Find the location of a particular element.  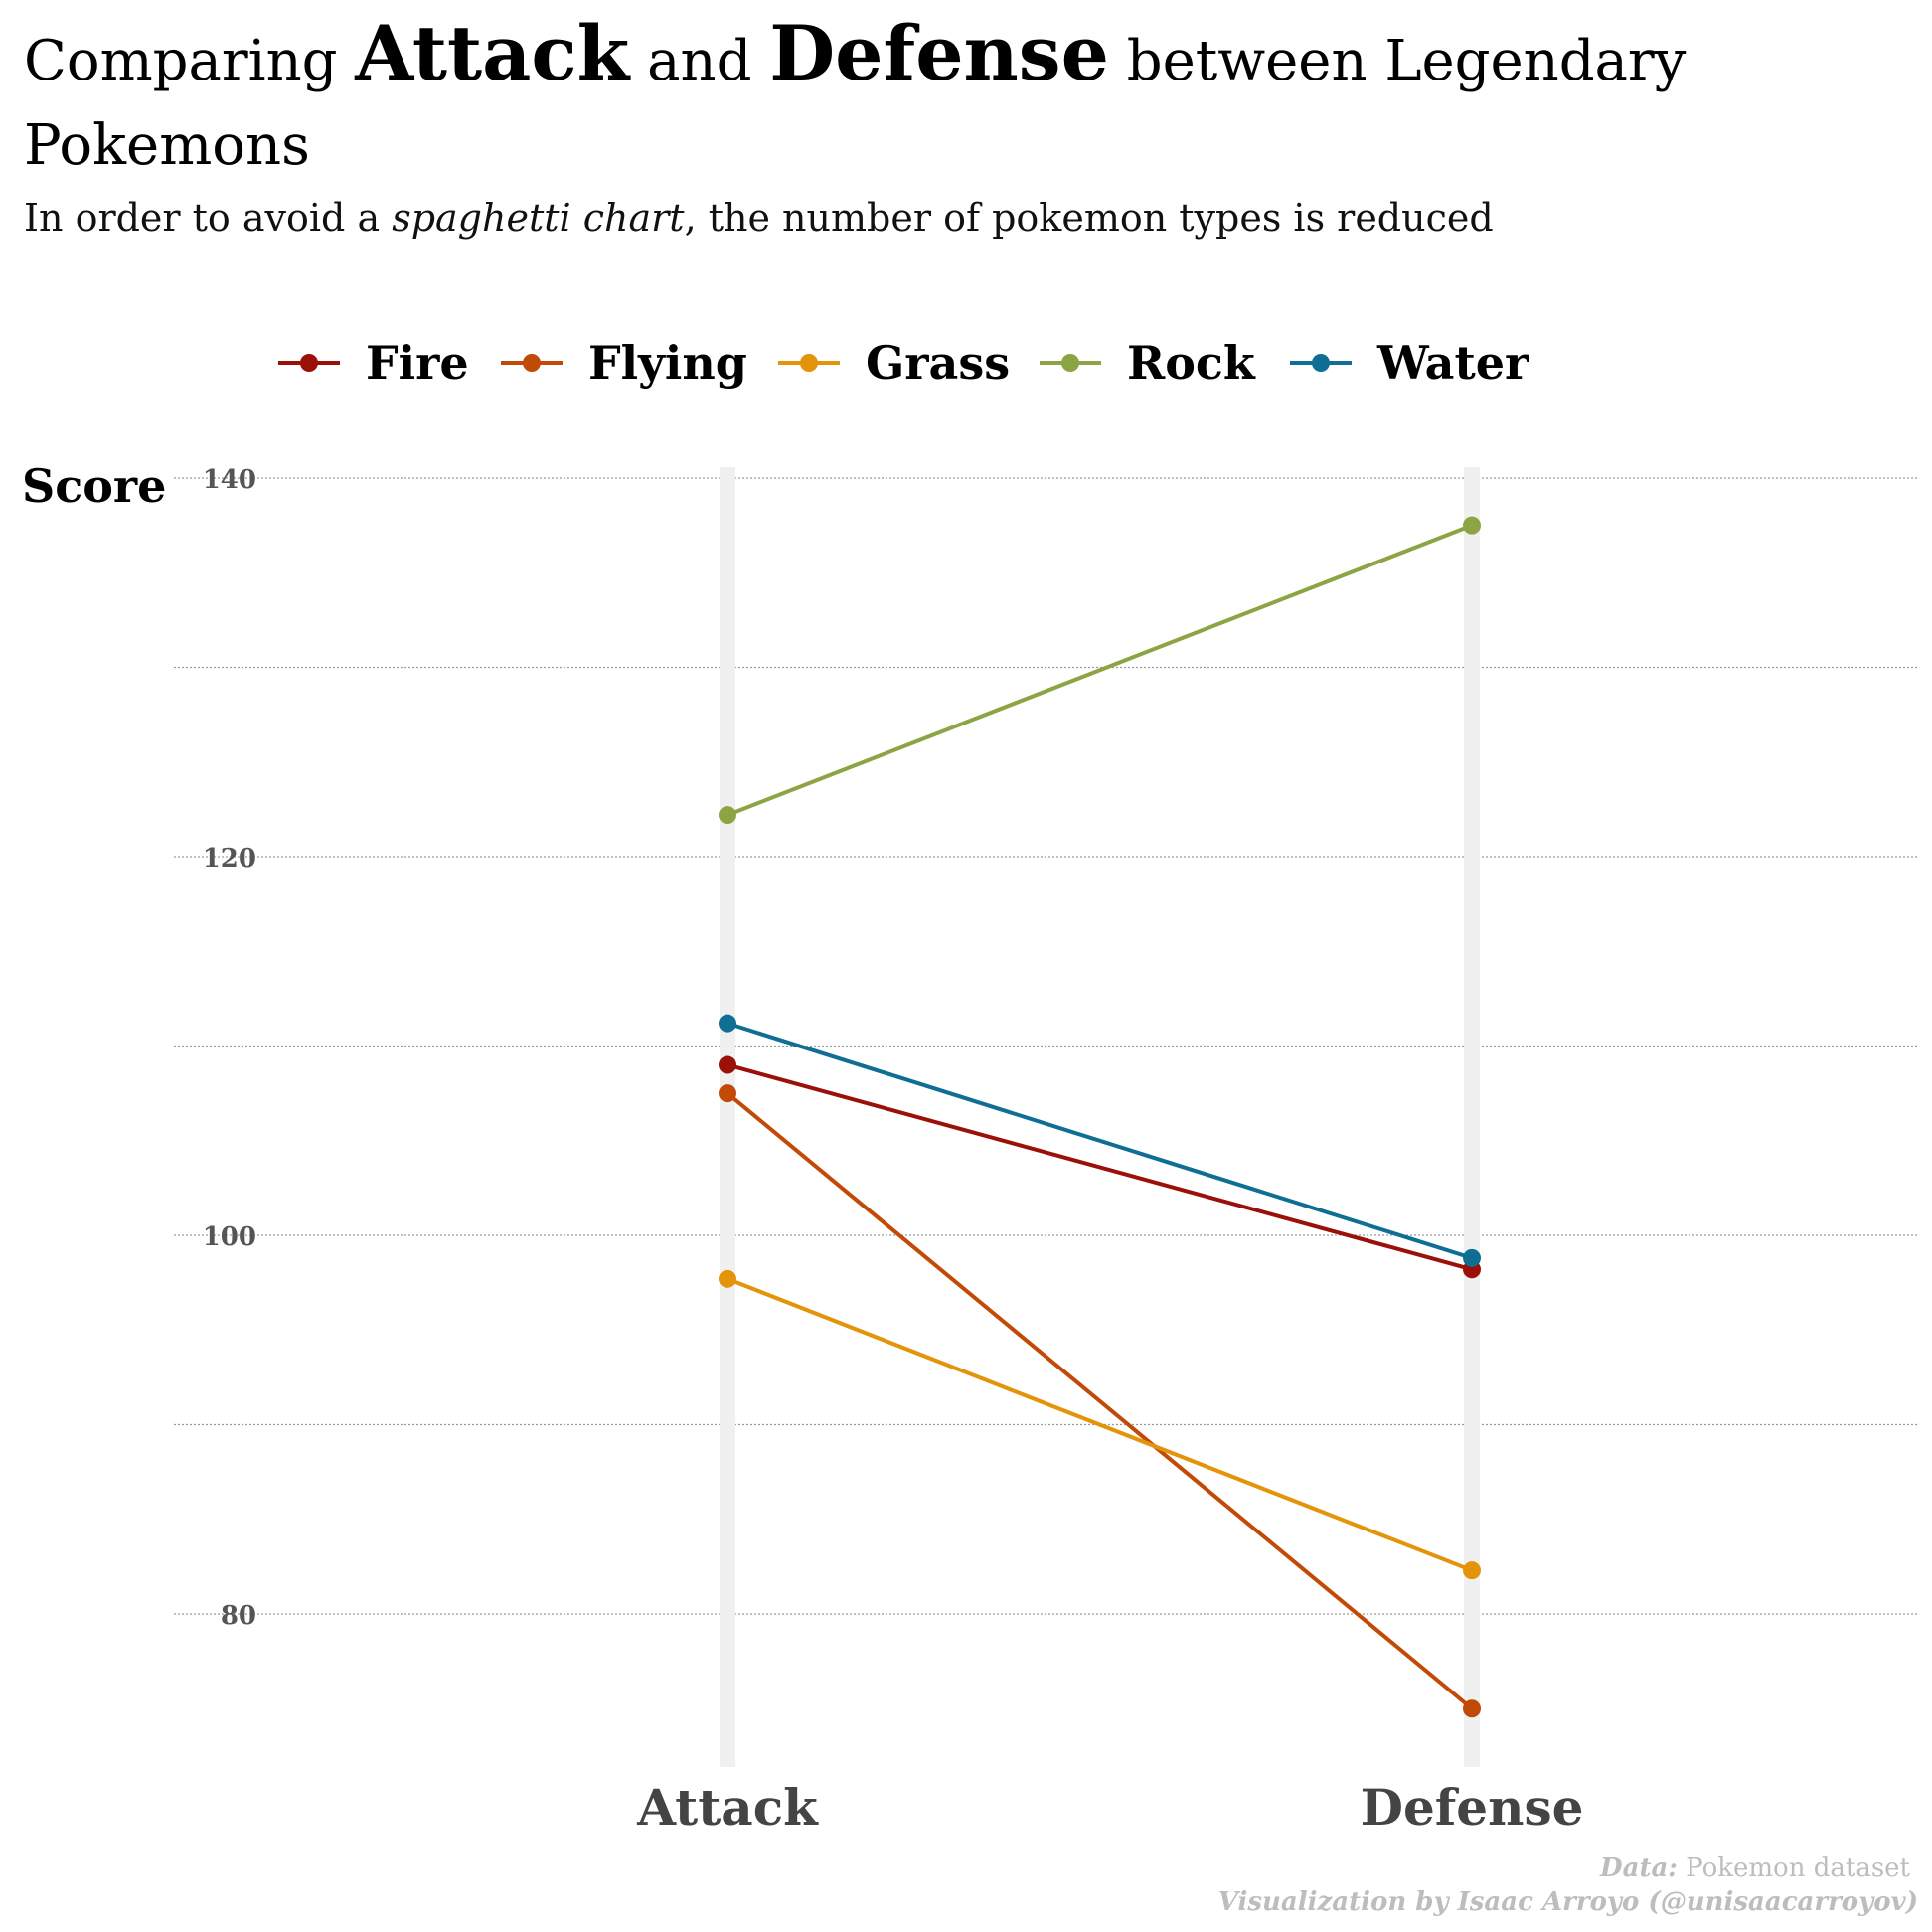

y-tick-label: 140 is located at coordinates (229, 480).